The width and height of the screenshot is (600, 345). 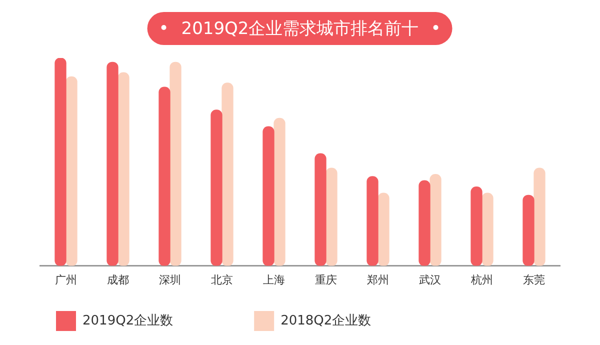 I want to click on chart-title: 2019Q2企业需求城市排名前十, so click(x=300, y=29).